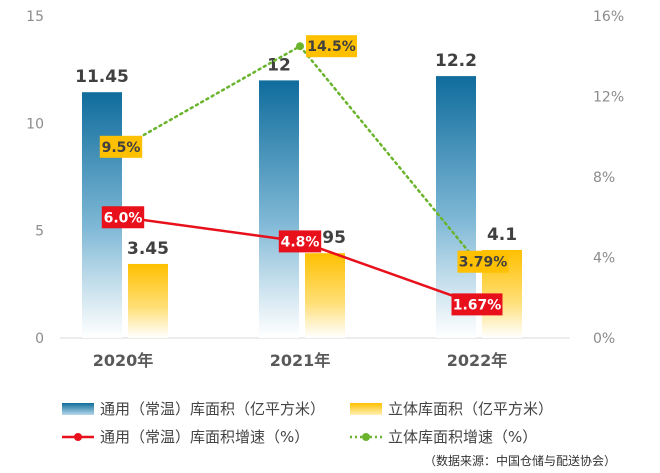  I want to click on x-tick-label: 2021年, so click(300, 360).